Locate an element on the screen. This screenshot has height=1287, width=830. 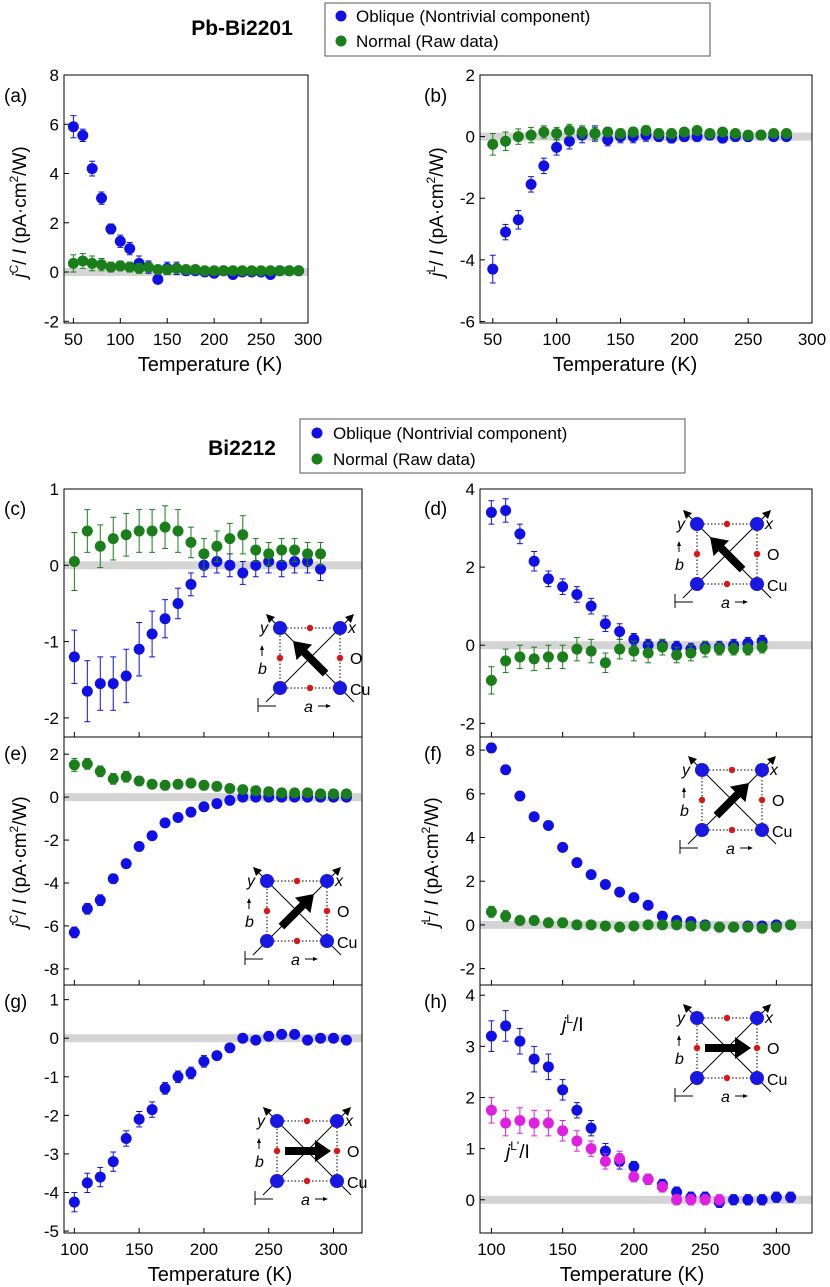
x-axis-label-g: Temperature (K) is located at coordinates (220, 1275).